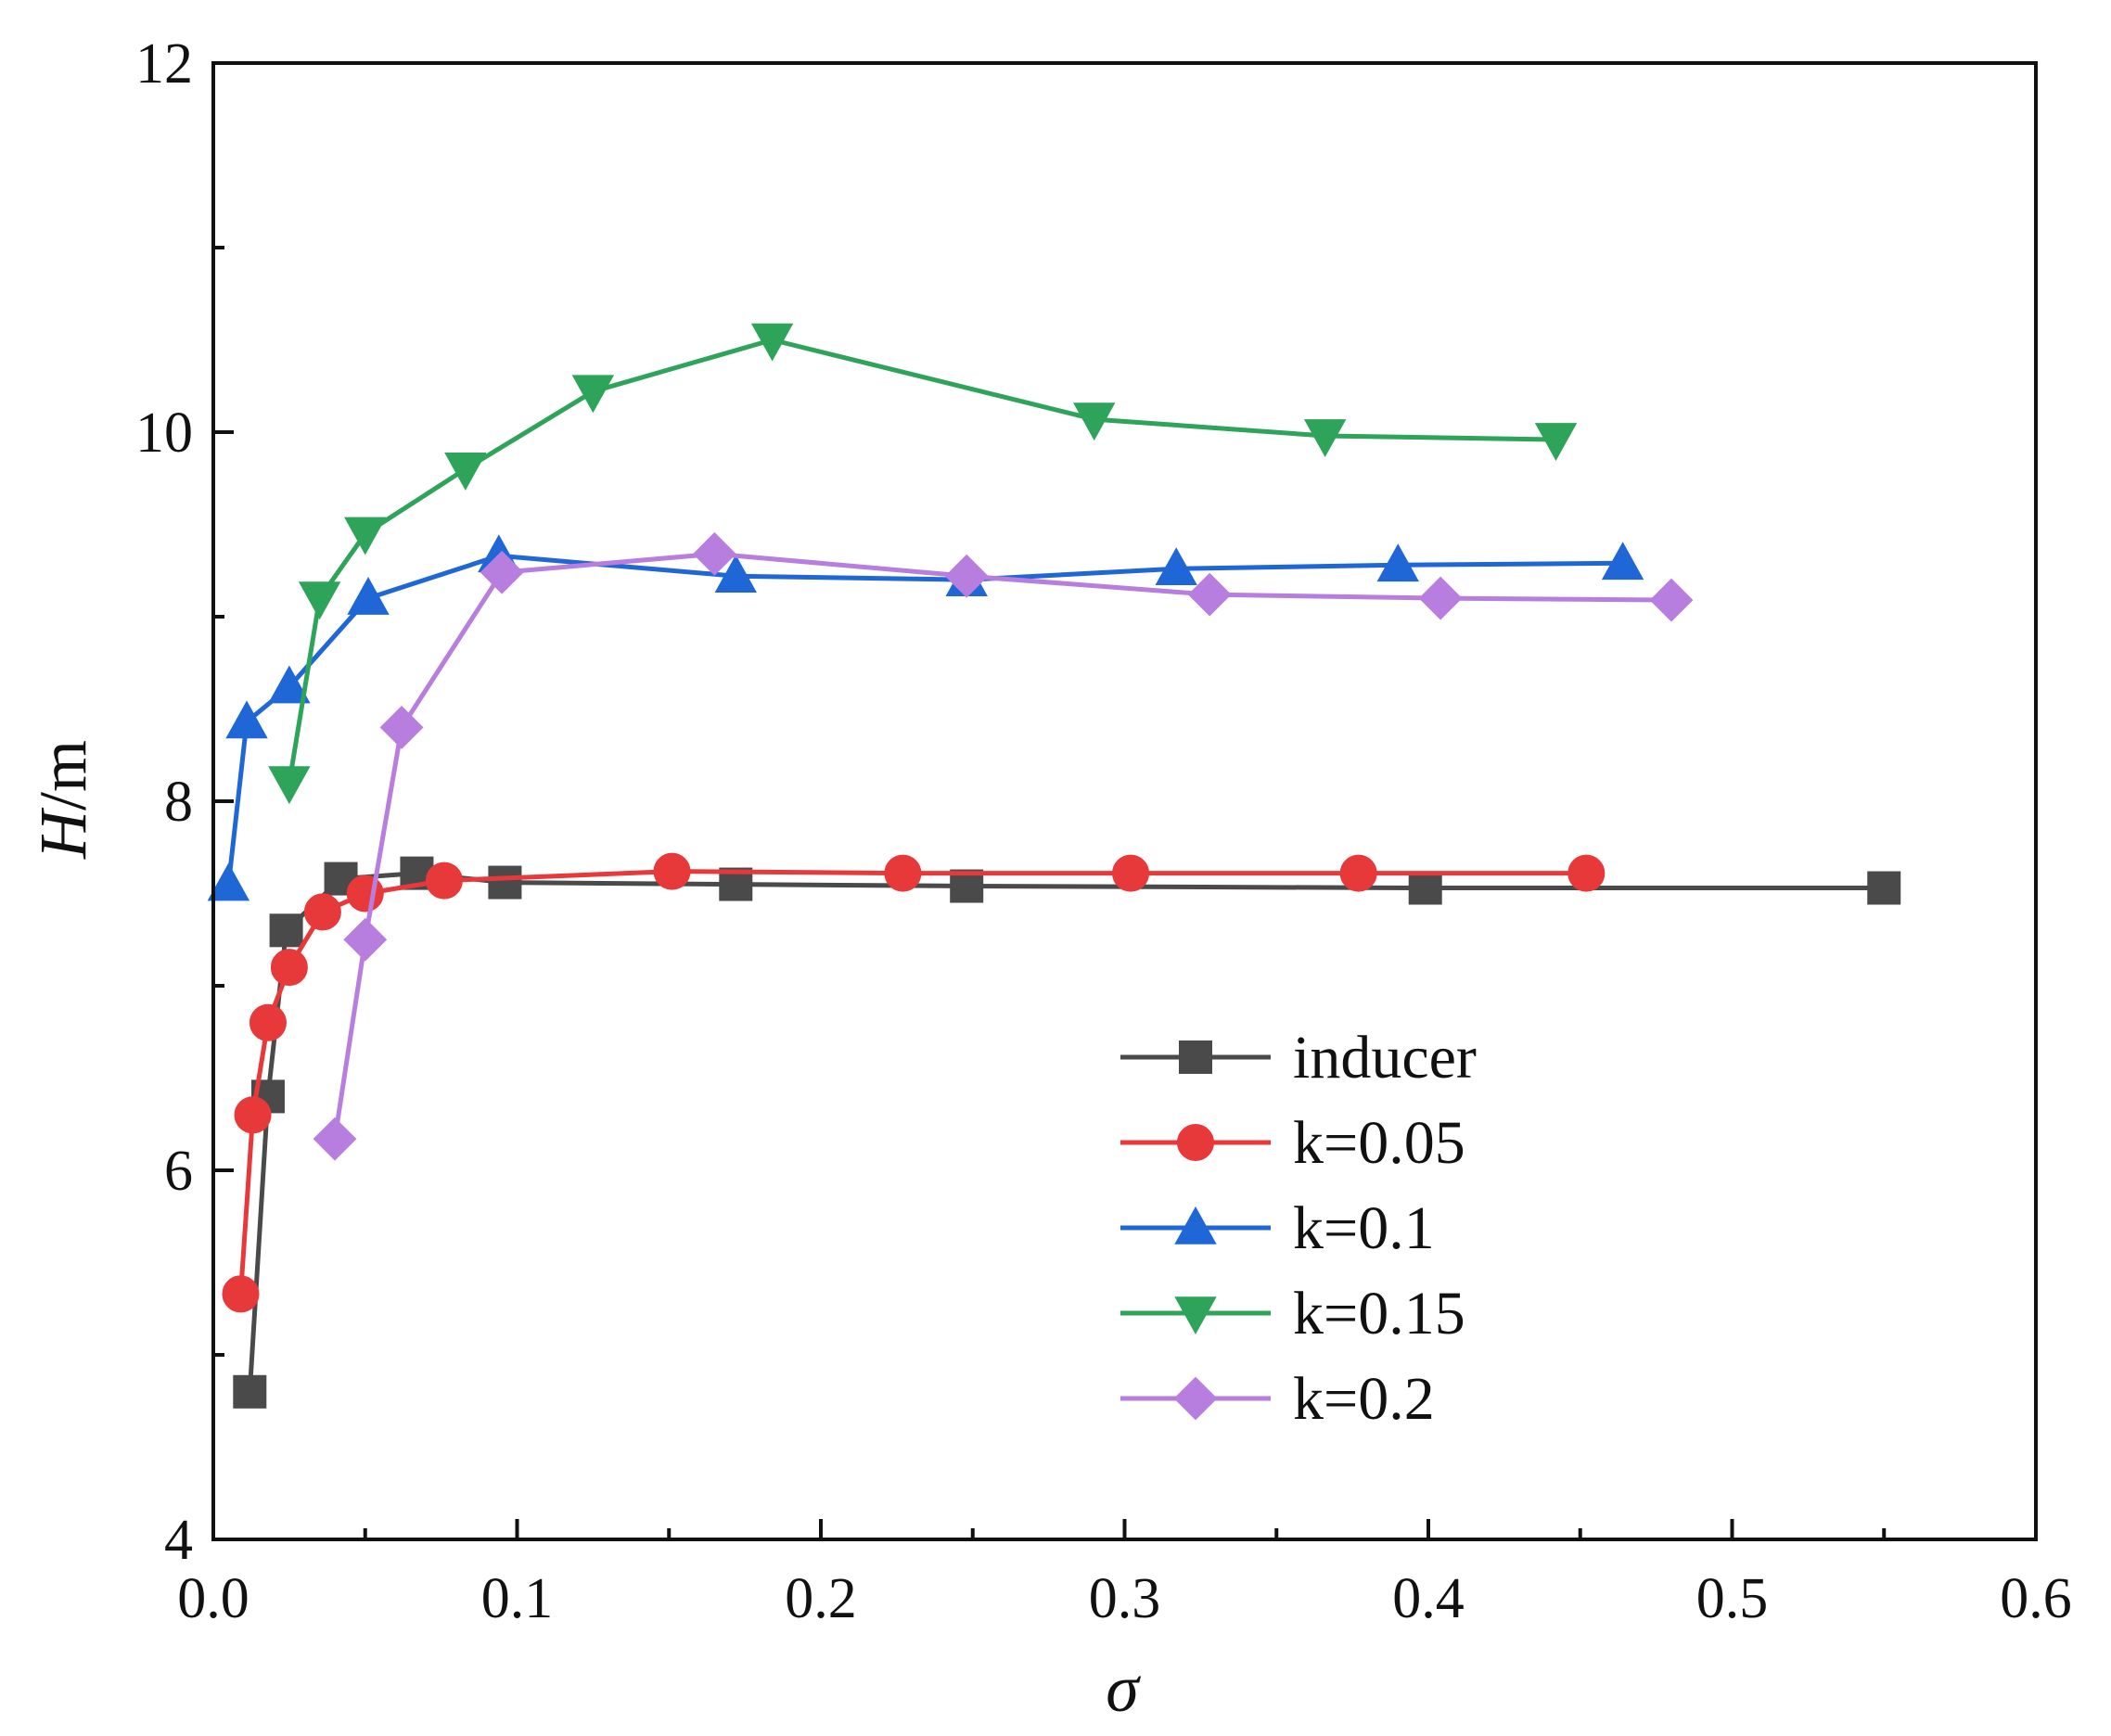 Image resolution: width=2111 pixels, height=1736 pixels. What do you see at coordinates (1732, 1598) in the screenshot?
I see `x-tick-label: 0.5` at bounding box center [1732, 1598].